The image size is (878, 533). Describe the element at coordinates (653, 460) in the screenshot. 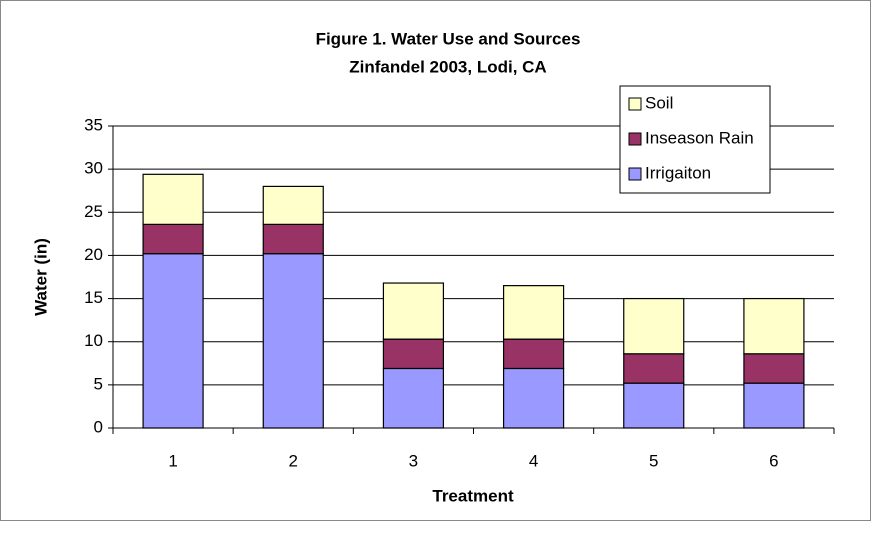

I see `x-tick-label: 5` at that location.